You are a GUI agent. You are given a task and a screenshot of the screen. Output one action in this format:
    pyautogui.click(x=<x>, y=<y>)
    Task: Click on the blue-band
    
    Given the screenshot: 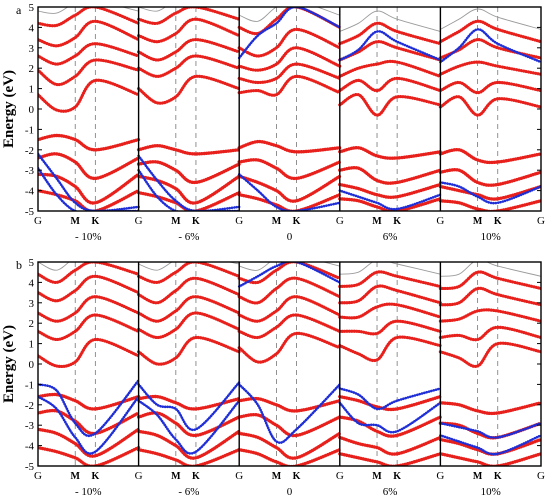 What is the action you would take?
    pyautogui.click(x=390, y=417)
    